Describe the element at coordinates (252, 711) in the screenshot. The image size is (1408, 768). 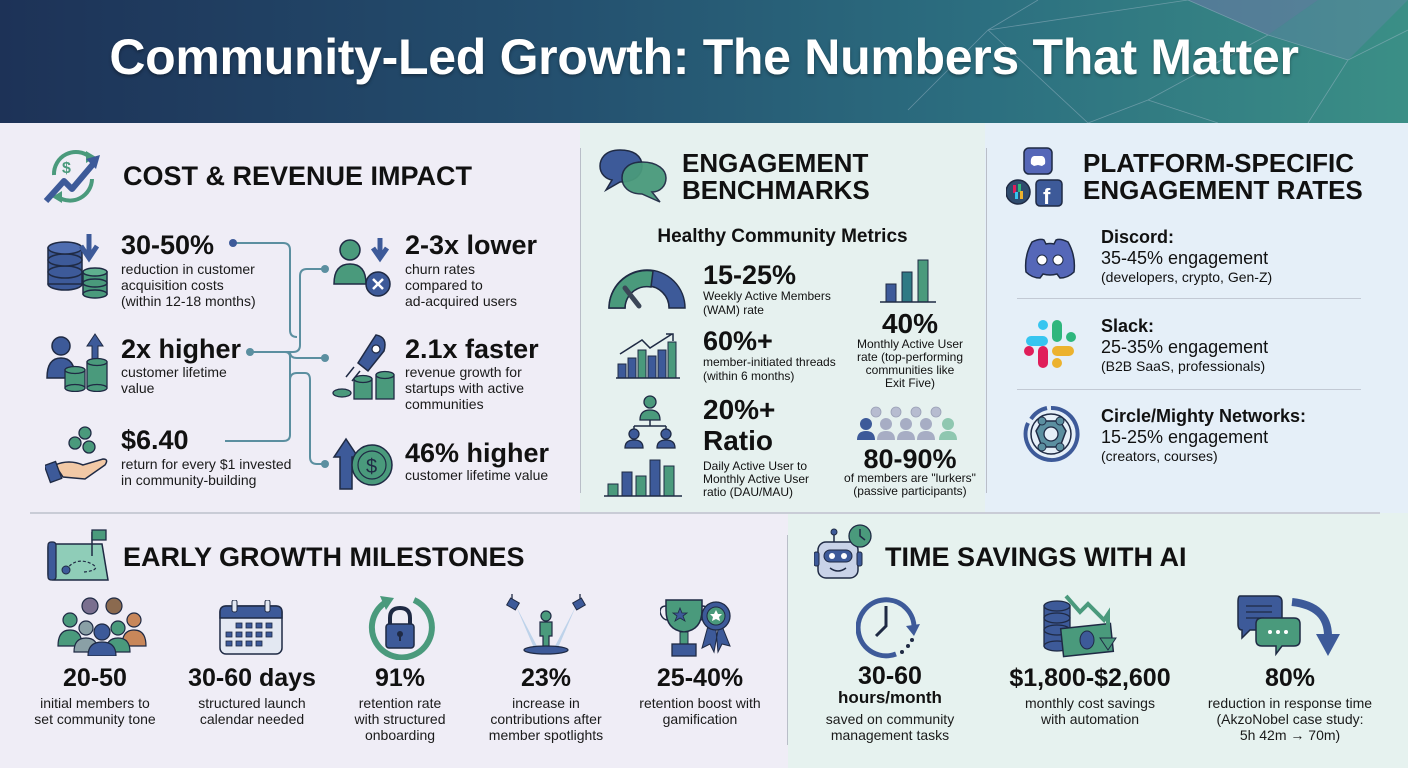
I see `milestone-desc: structured launch calendar needed` at that location.